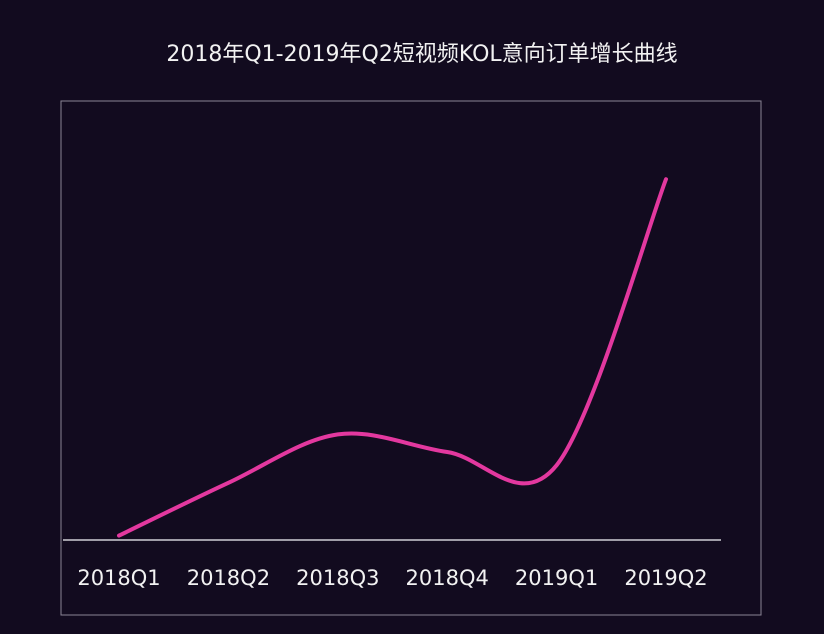 The image size is (824, 634). What do you see at coordinates (421, 54) in the screenshot?
I see `chart-title: 2018年Q1-2019年Q2短视频KOL意向订单增长曲线` at bounding box center [421, 54].